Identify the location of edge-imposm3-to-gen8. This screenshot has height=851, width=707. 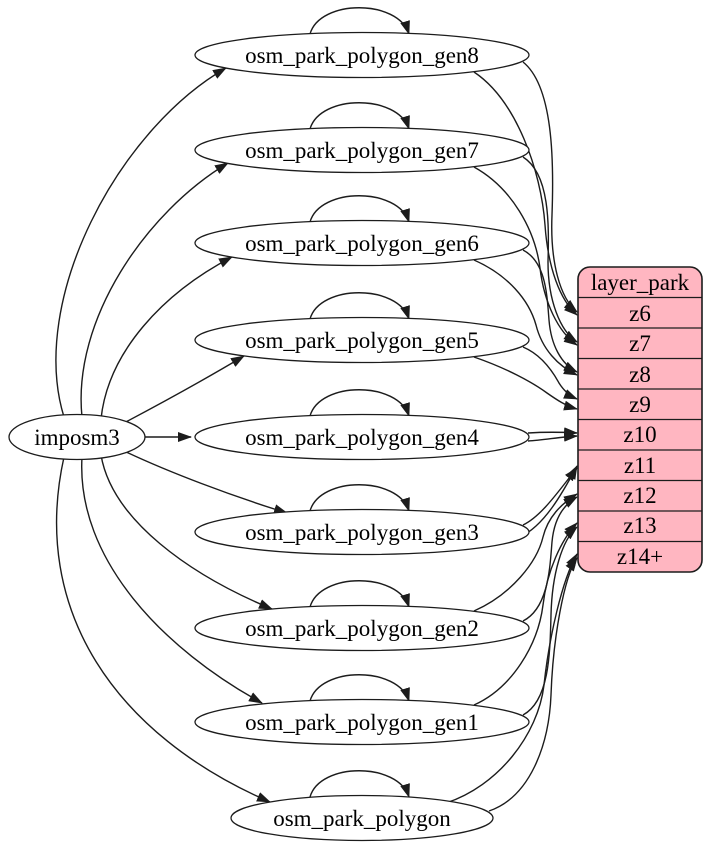
(141, 242).